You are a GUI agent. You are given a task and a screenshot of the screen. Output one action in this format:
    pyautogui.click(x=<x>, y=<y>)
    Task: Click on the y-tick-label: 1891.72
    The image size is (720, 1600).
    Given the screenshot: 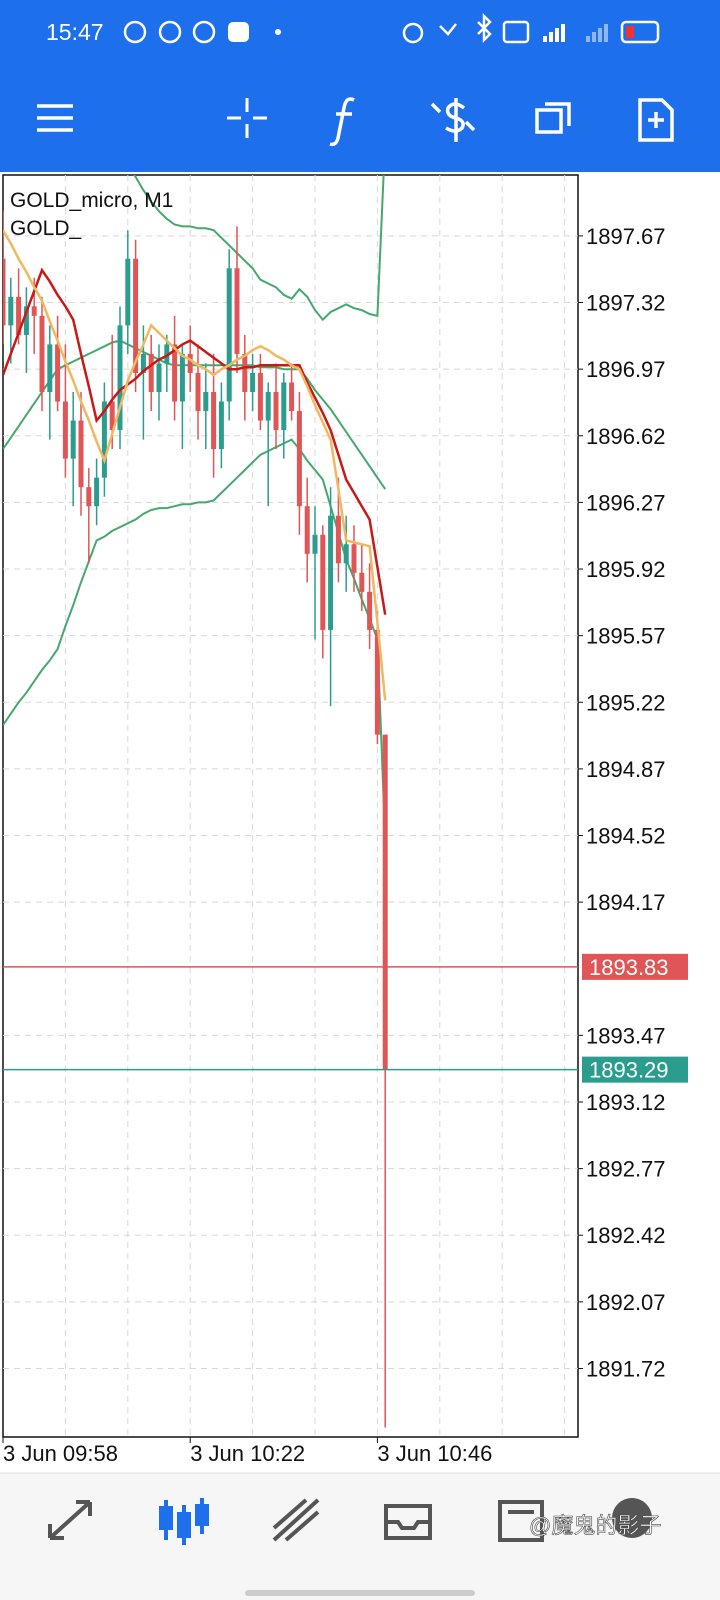 What is the action you would take?
    pyautogui.click(x=626, y=1368)
    